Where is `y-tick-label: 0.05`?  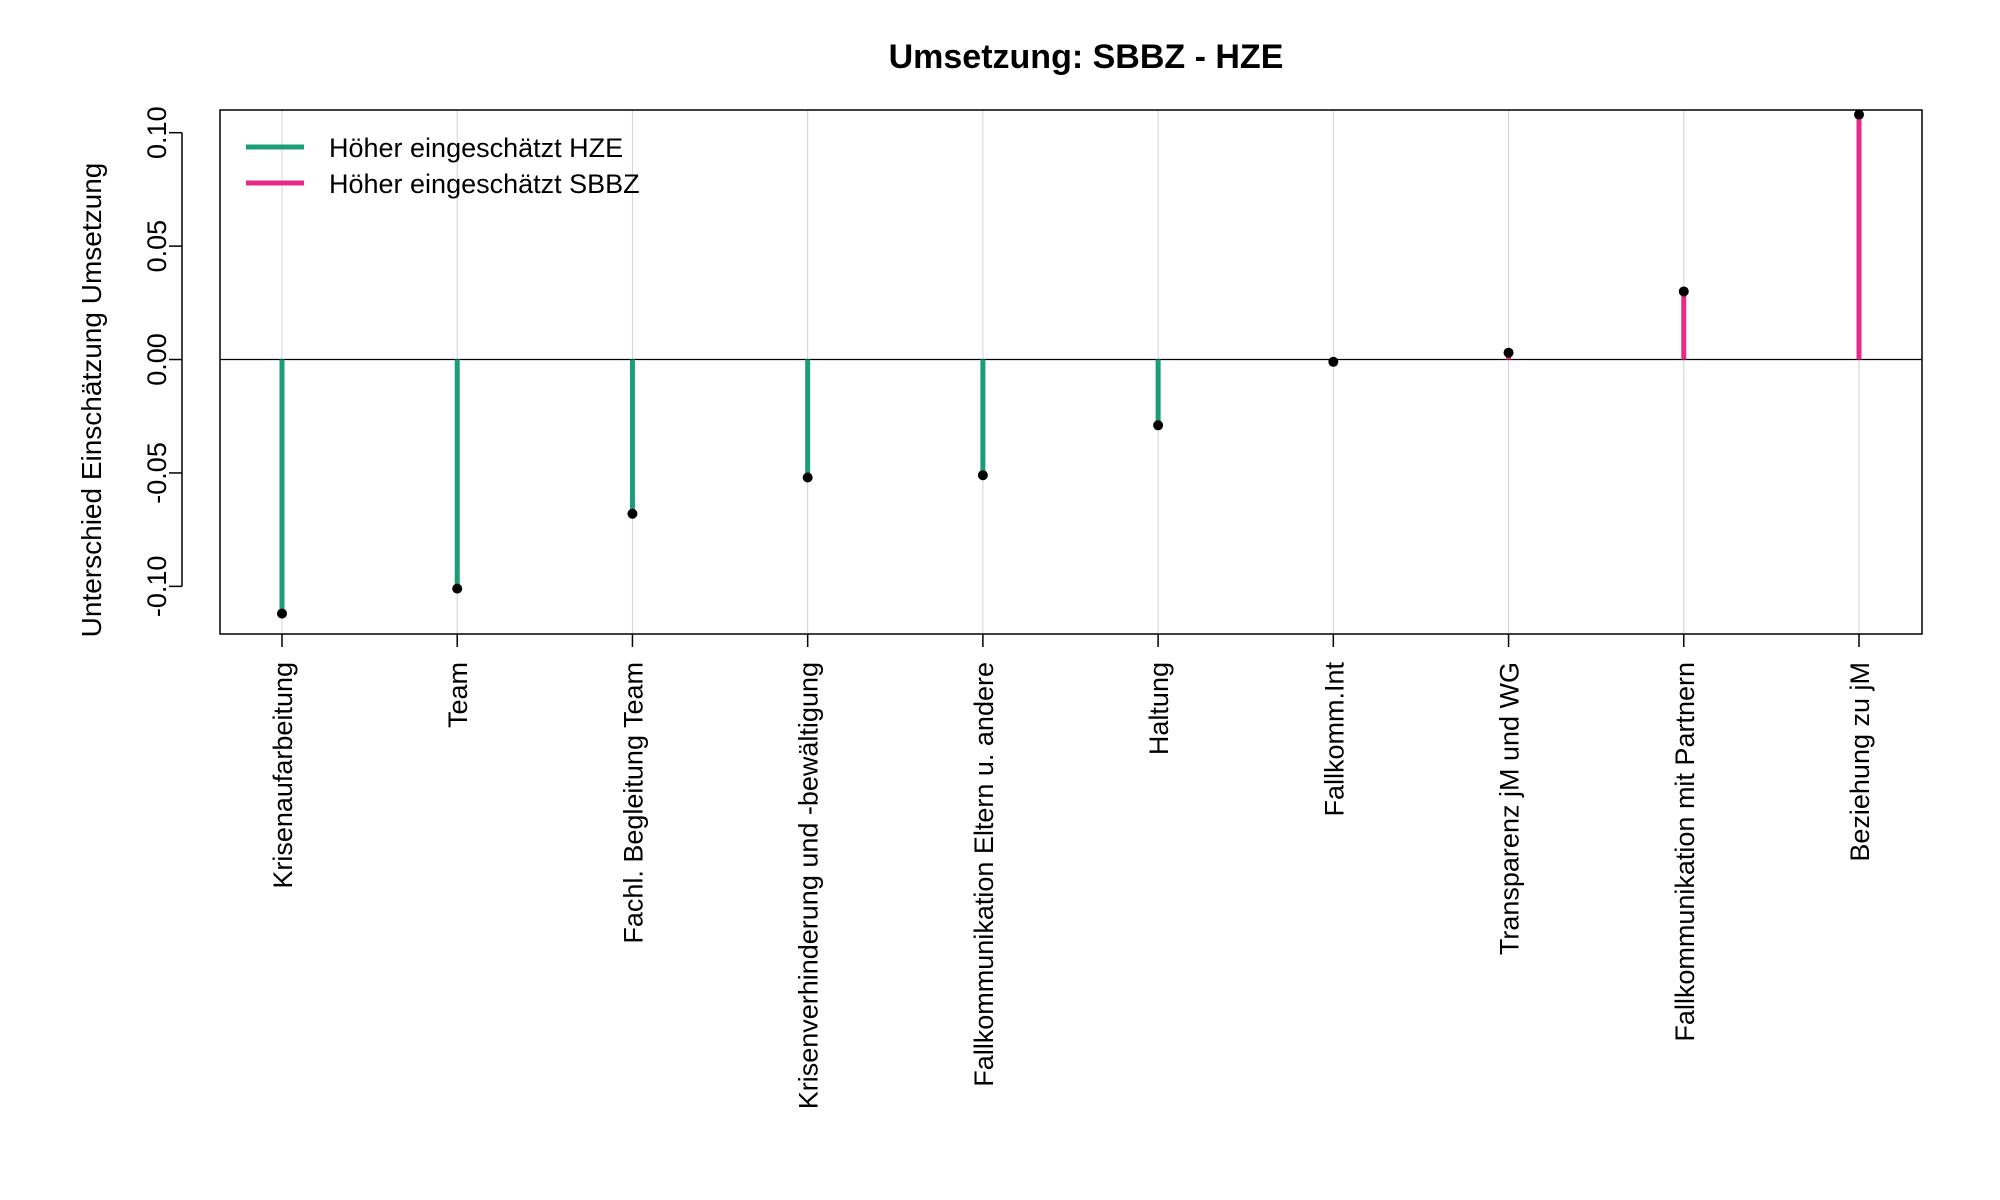
y-tick-label: 0.05 is located at coordinates (157, 246).